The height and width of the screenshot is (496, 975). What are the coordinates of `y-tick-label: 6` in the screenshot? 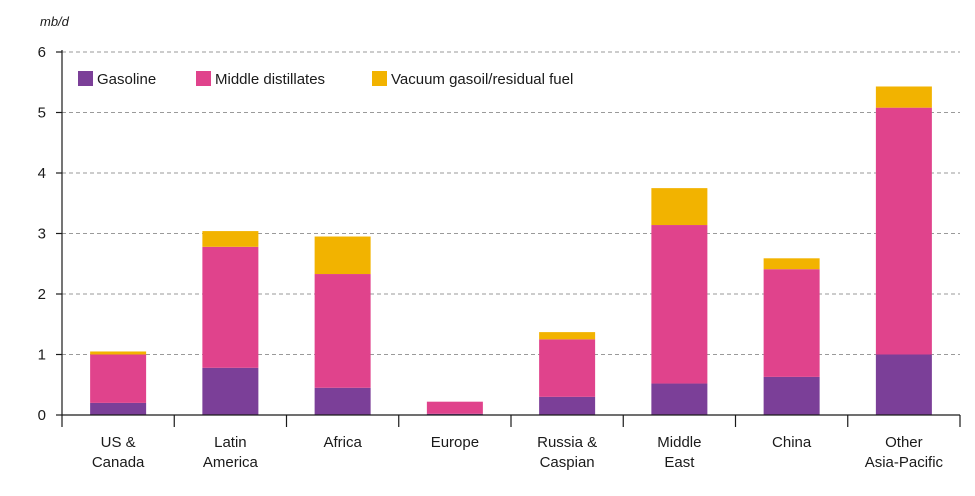 It's located at (42, 52).